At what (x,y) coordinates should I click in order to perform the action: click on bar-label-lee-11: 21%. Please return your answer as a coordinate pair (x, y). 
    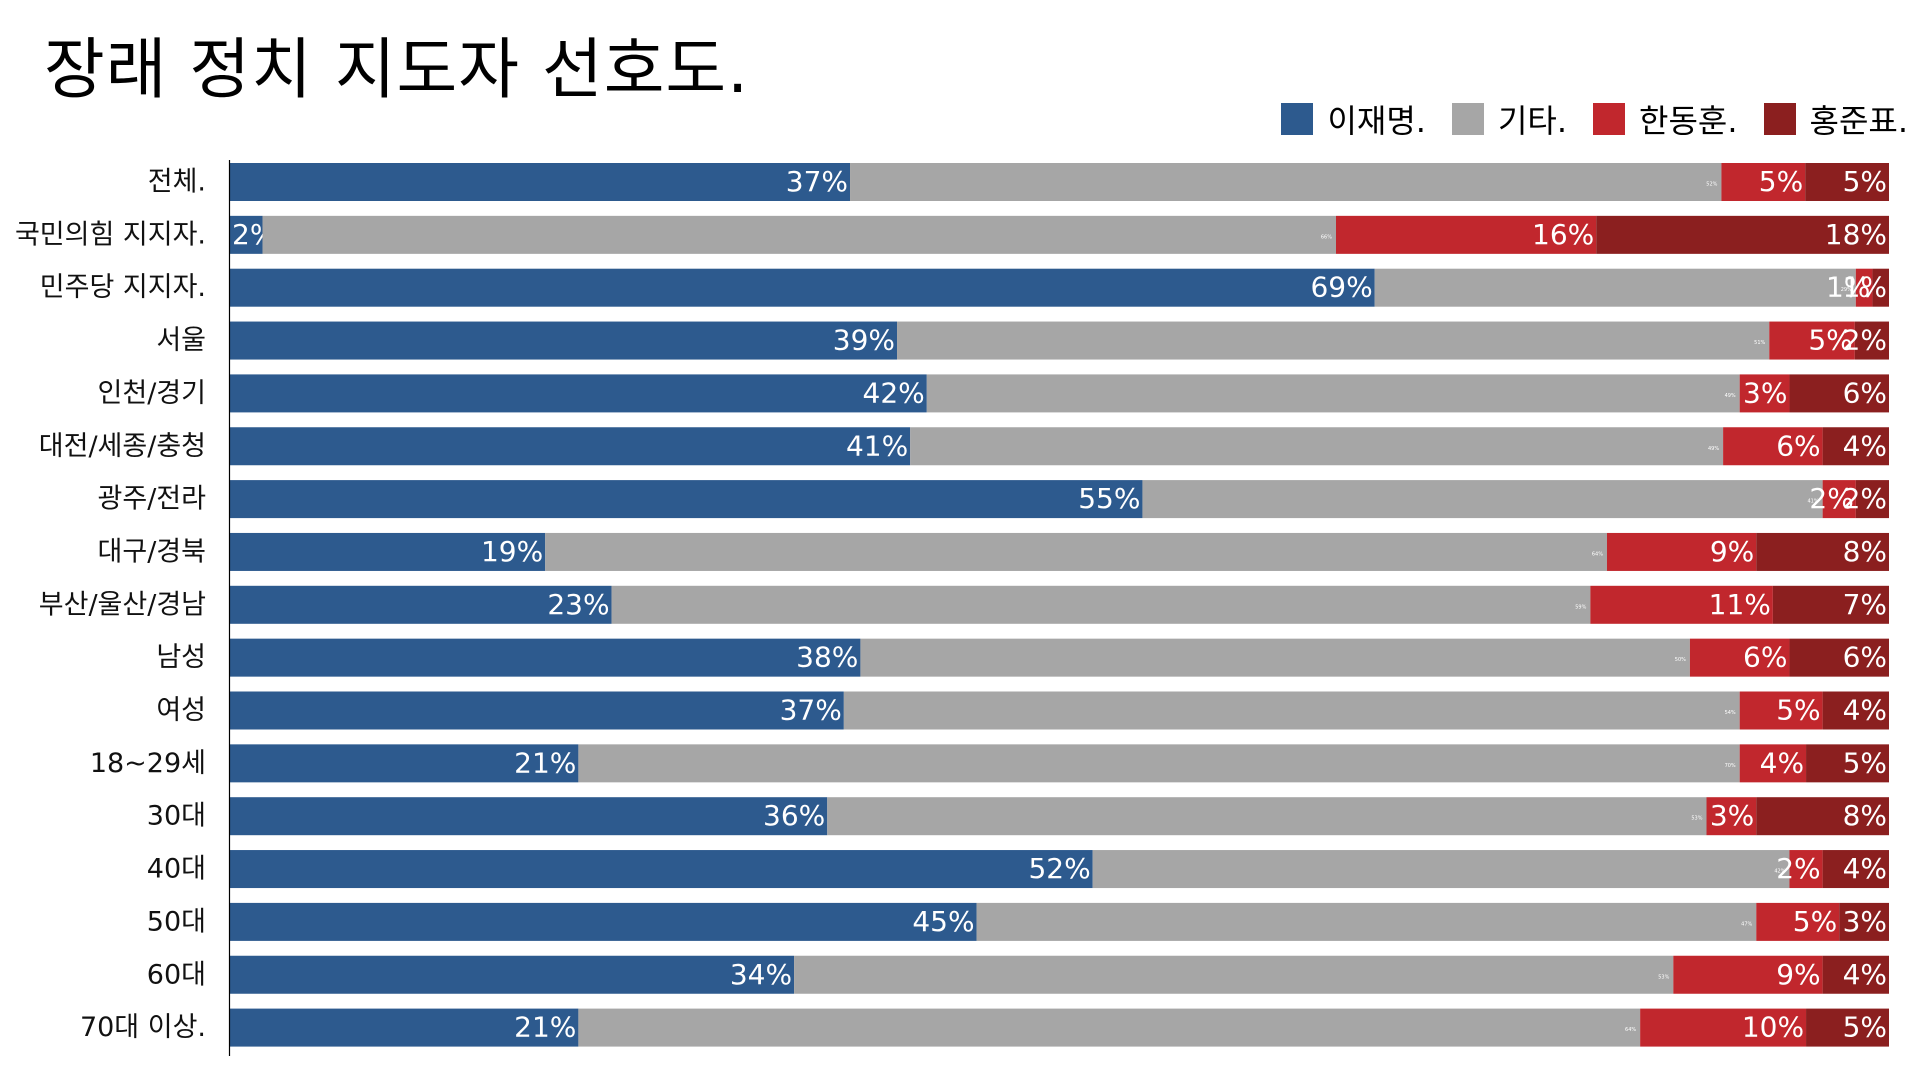
    Looking at the image, I should click on (545, 762).